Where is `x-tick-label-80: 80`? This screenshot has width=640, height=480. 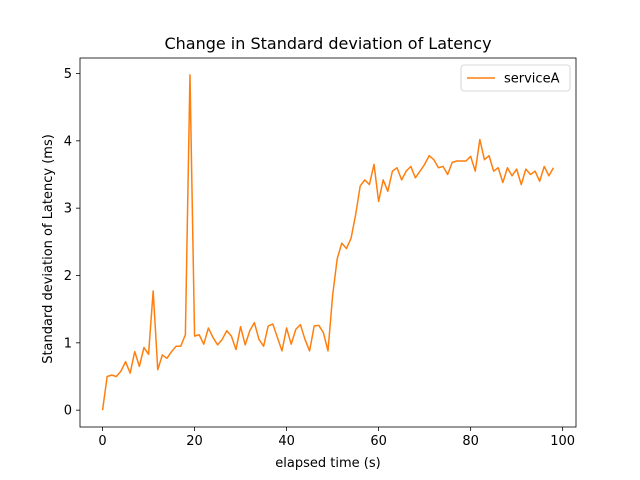
x-tick-label-80: 80 is located at coordinates (470, 441).